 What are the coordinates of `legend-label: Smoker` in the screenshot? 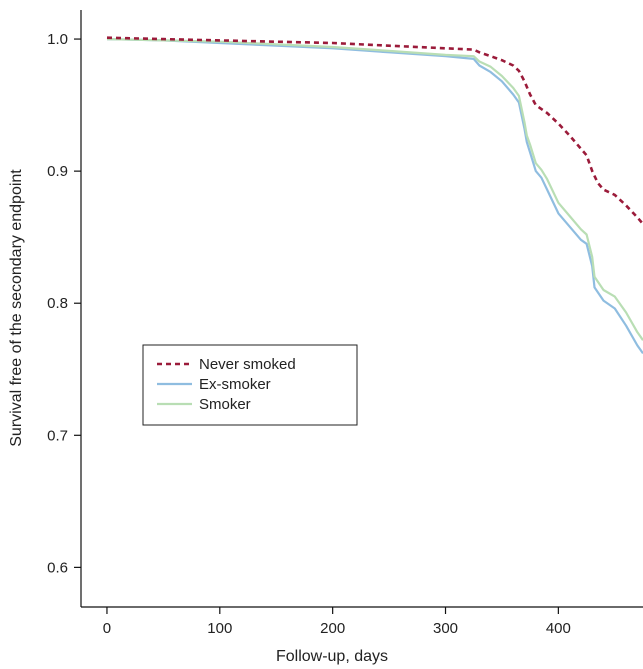 It's located at (225, 404).